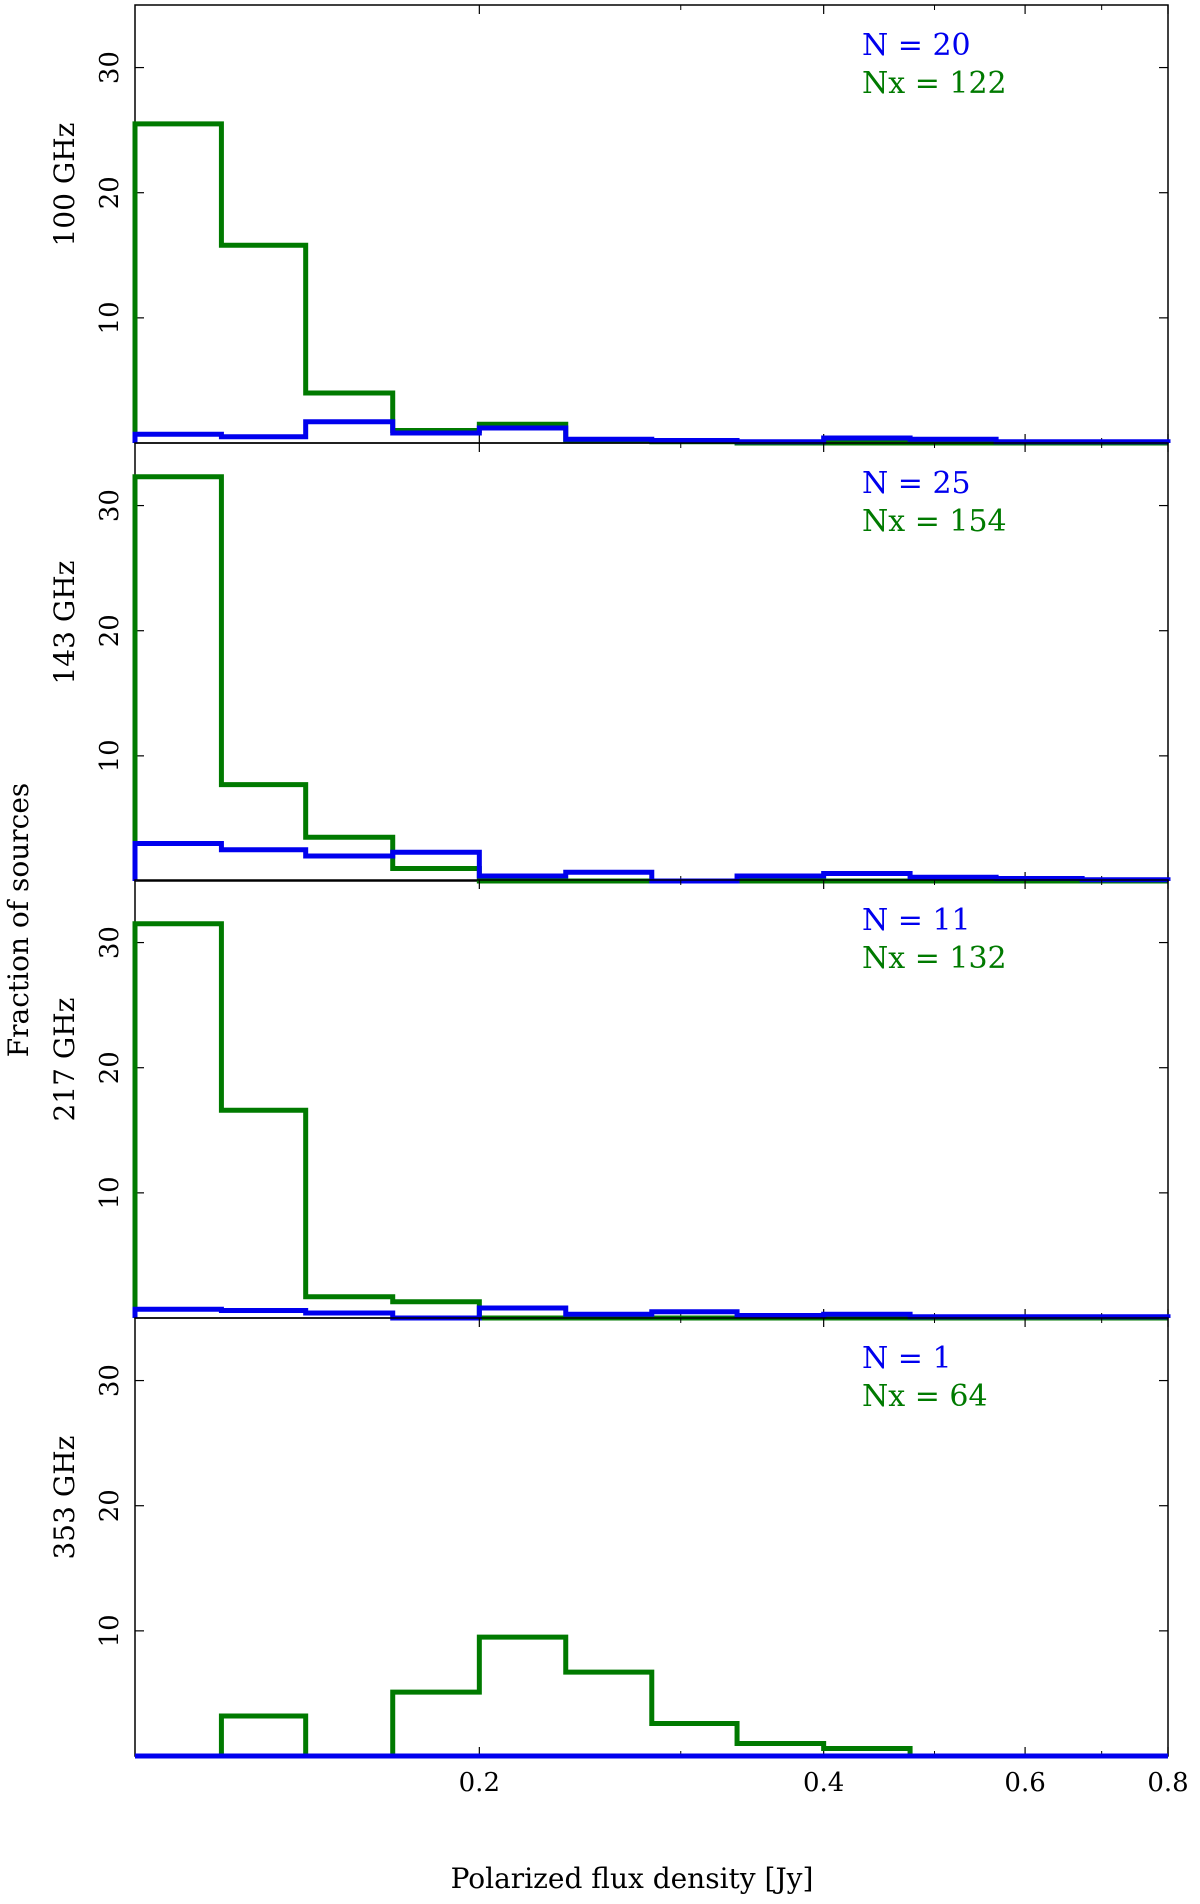 This screenshot has width=1200, height=1904. What do you see at coordinates (823, 1783) in the screenshot?
I see `x-tick-label: 0.4` at bounding box center [823, 1783].